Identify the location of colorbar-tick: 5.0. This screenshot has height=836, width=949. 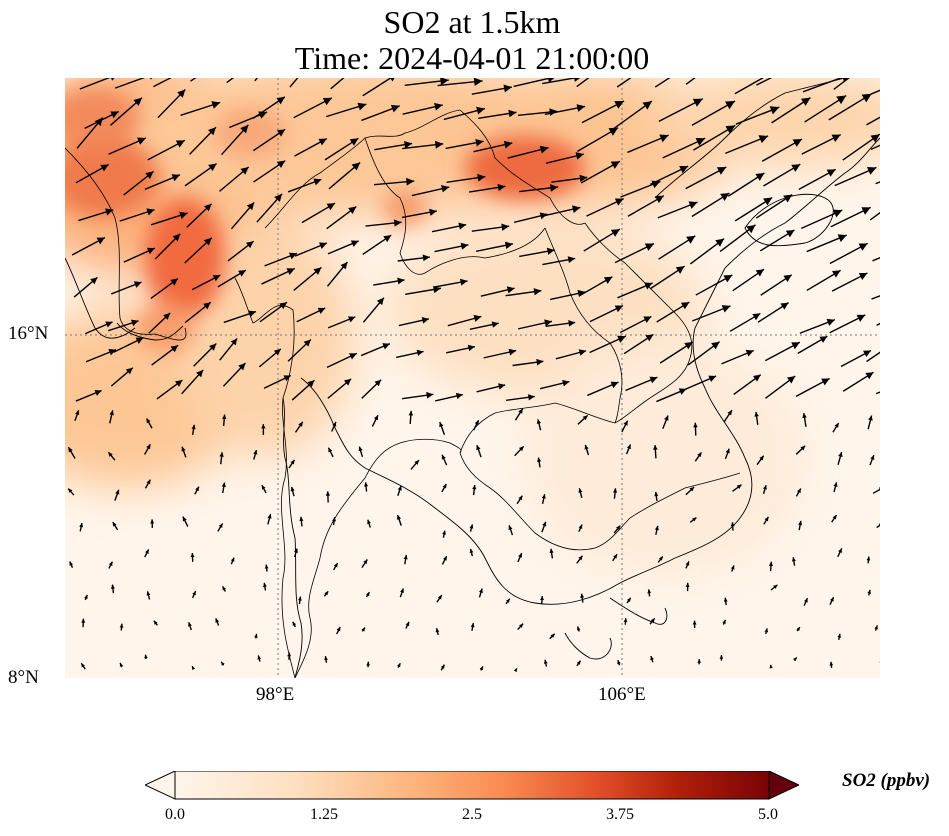
(768, 814).